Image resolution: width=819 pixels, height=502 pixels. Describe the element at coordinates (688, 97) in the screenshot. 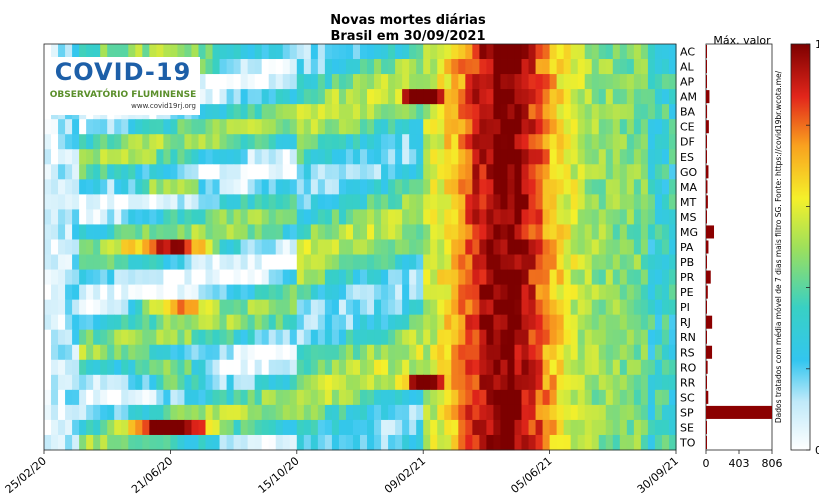

I see `state-label: AM` at that location.